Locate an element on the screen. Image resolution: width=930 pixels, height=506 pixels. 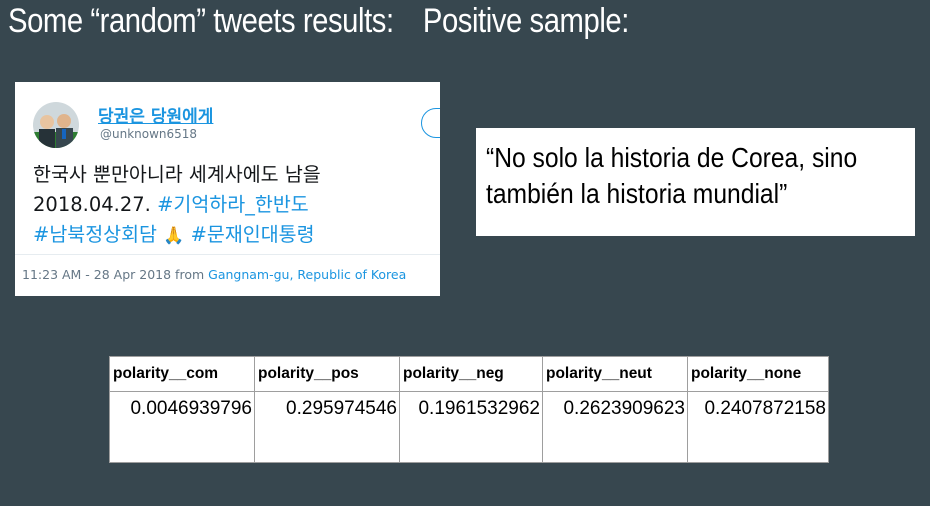
table-header-cell: polarity__pos is located at coordinates (327, 374).